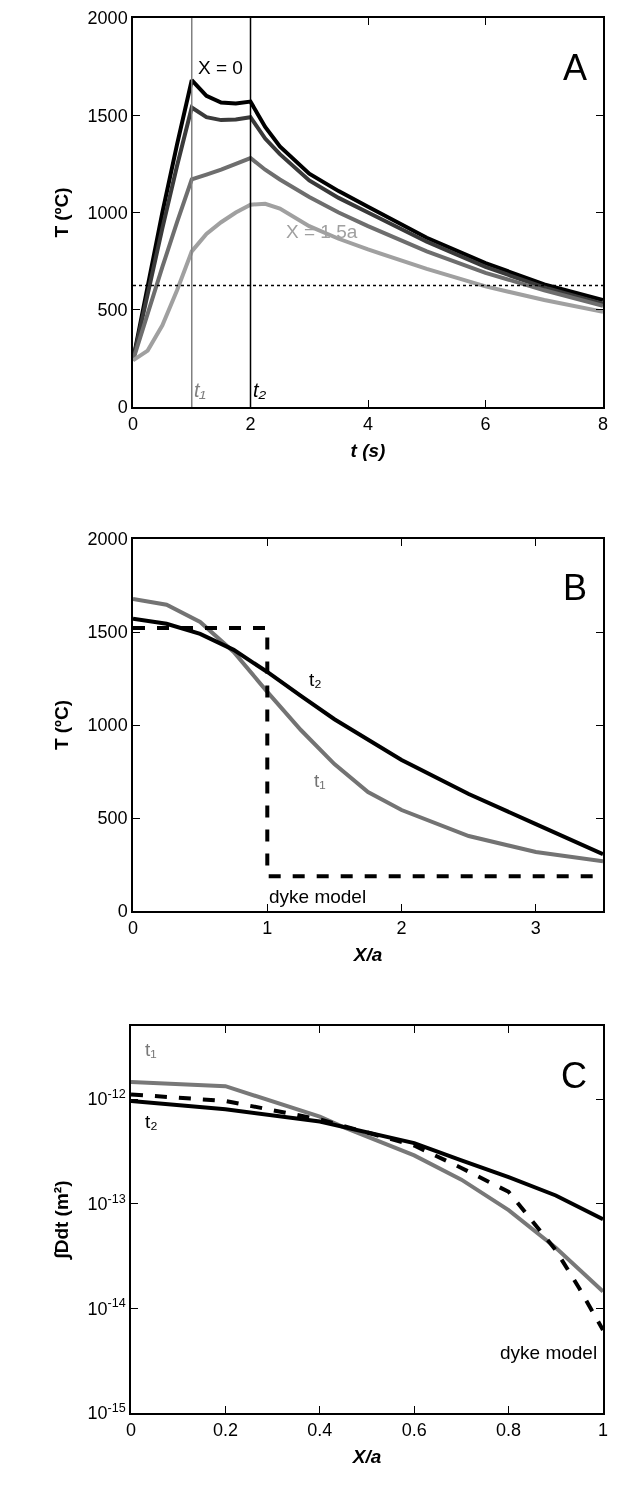 The image size is (623, 1485). What do you see at coordinates (106, 1203) in the screenshot?
I see `y-tick-label: 10$^{-13}$` at bounding box center [106, 1203].